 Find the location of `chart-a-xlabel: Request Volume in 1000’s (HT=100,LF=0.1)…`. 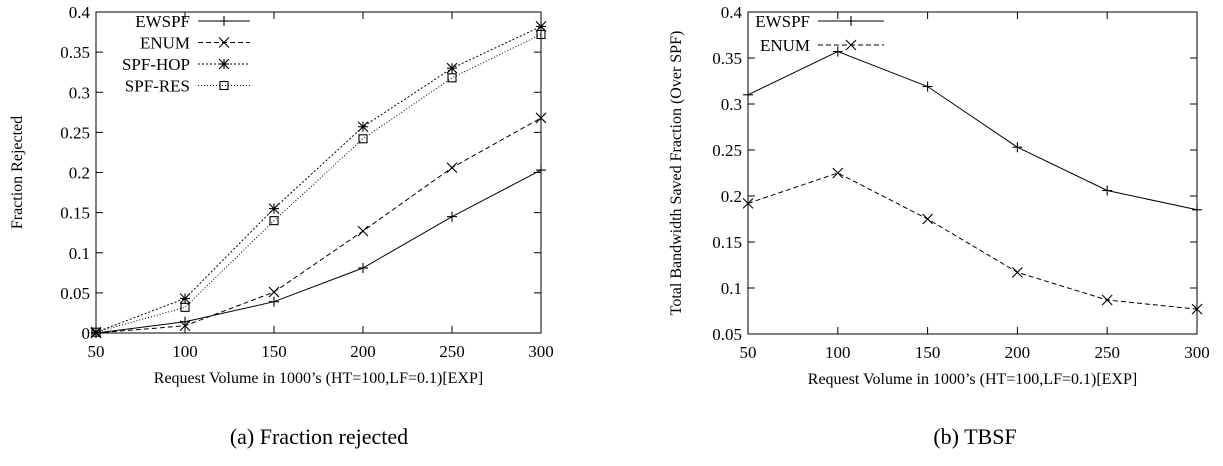

chart-a-xlabel: Request Volume in 1000’s (HT=100,LF=0.1)… is located at coordinates (318, 378).